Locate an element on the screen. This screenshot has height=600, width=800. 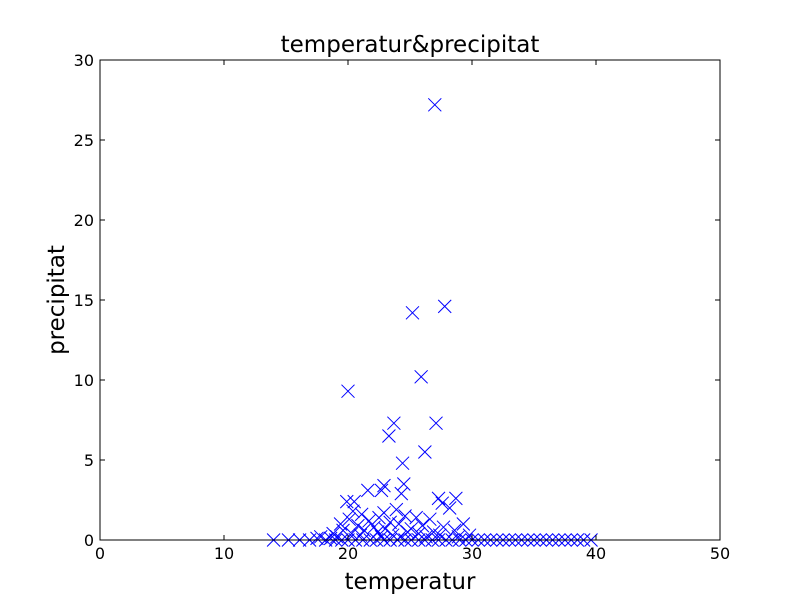
chart-title: temperatur&precipitat is located at coordinates (410, 45).